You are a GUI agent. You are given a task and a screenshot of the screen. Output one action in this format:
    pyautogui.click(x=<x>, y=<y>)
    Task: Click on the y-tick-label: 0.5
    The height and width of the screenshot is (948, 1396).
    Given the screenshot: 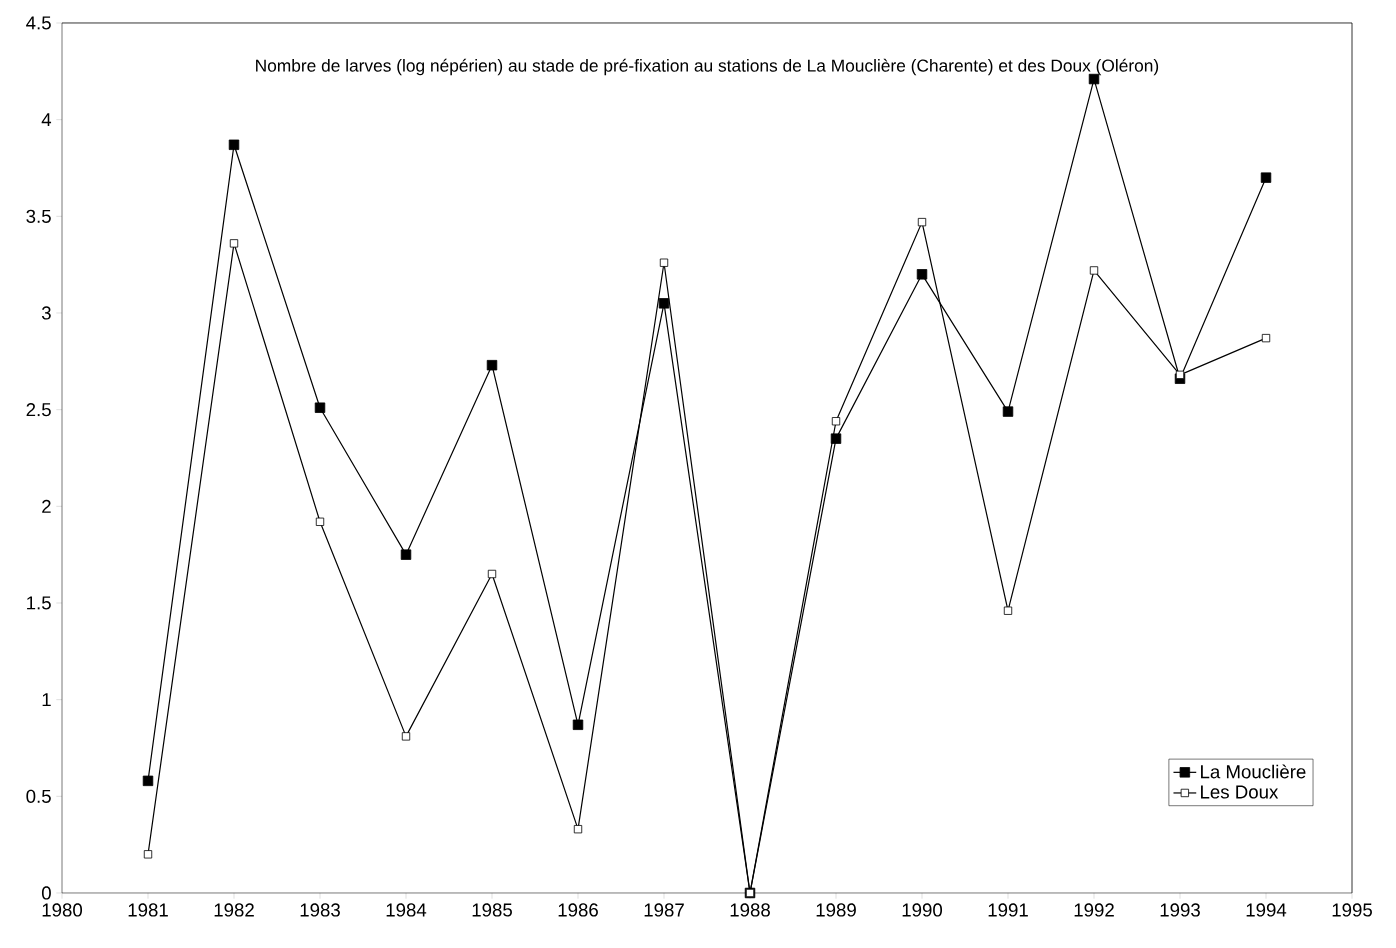 What is the action you would take?
    pyautogui.click(x=38, y=796)
    